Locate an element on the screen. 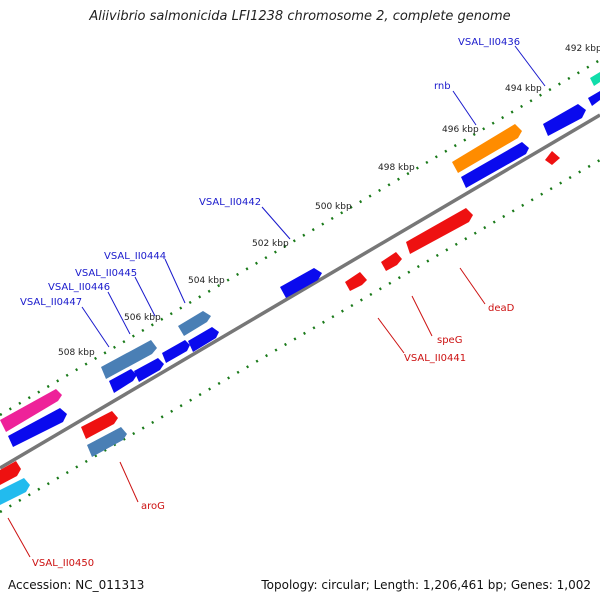 This screenshot has height=600, width=600. gene-blue-II0442 is located at coordinates (301, 283).